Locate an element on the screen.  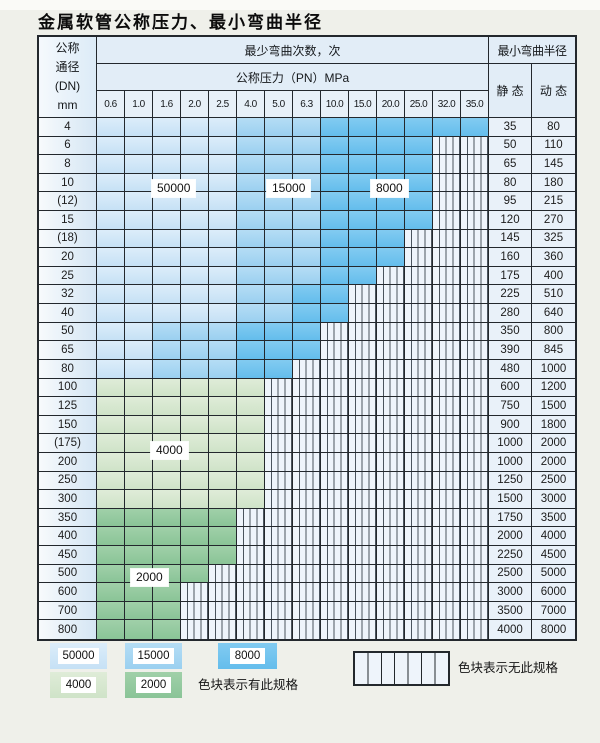
dynamic-radius-cell: 1800 is located at coordinates (553, 425).